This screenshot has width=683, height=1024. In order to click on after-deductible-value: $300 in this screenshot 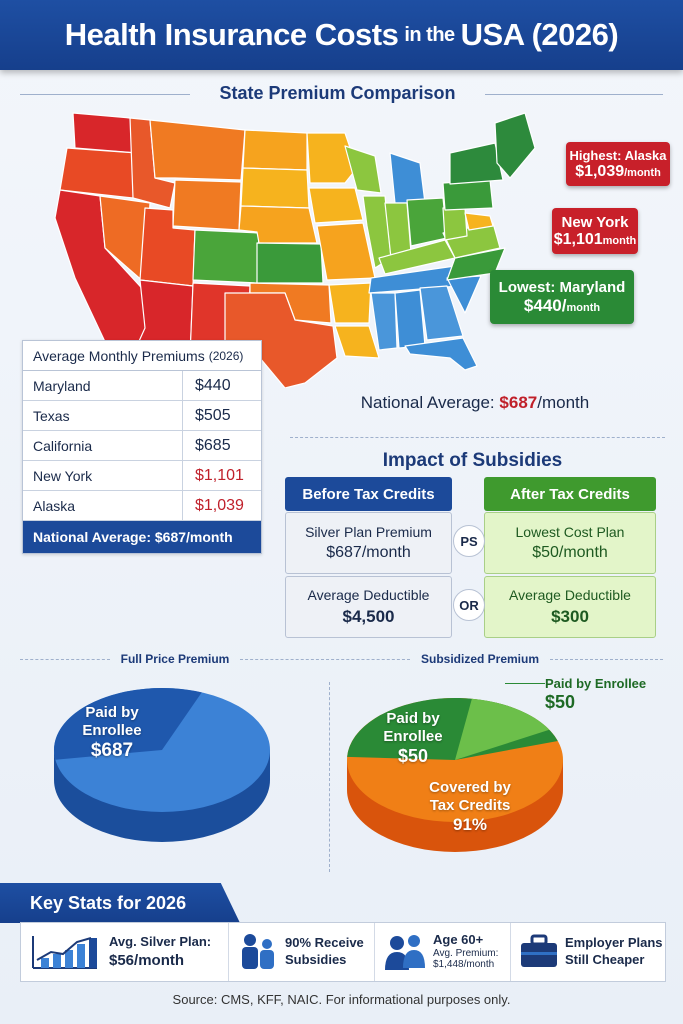, I will do `click(570, 616)`.